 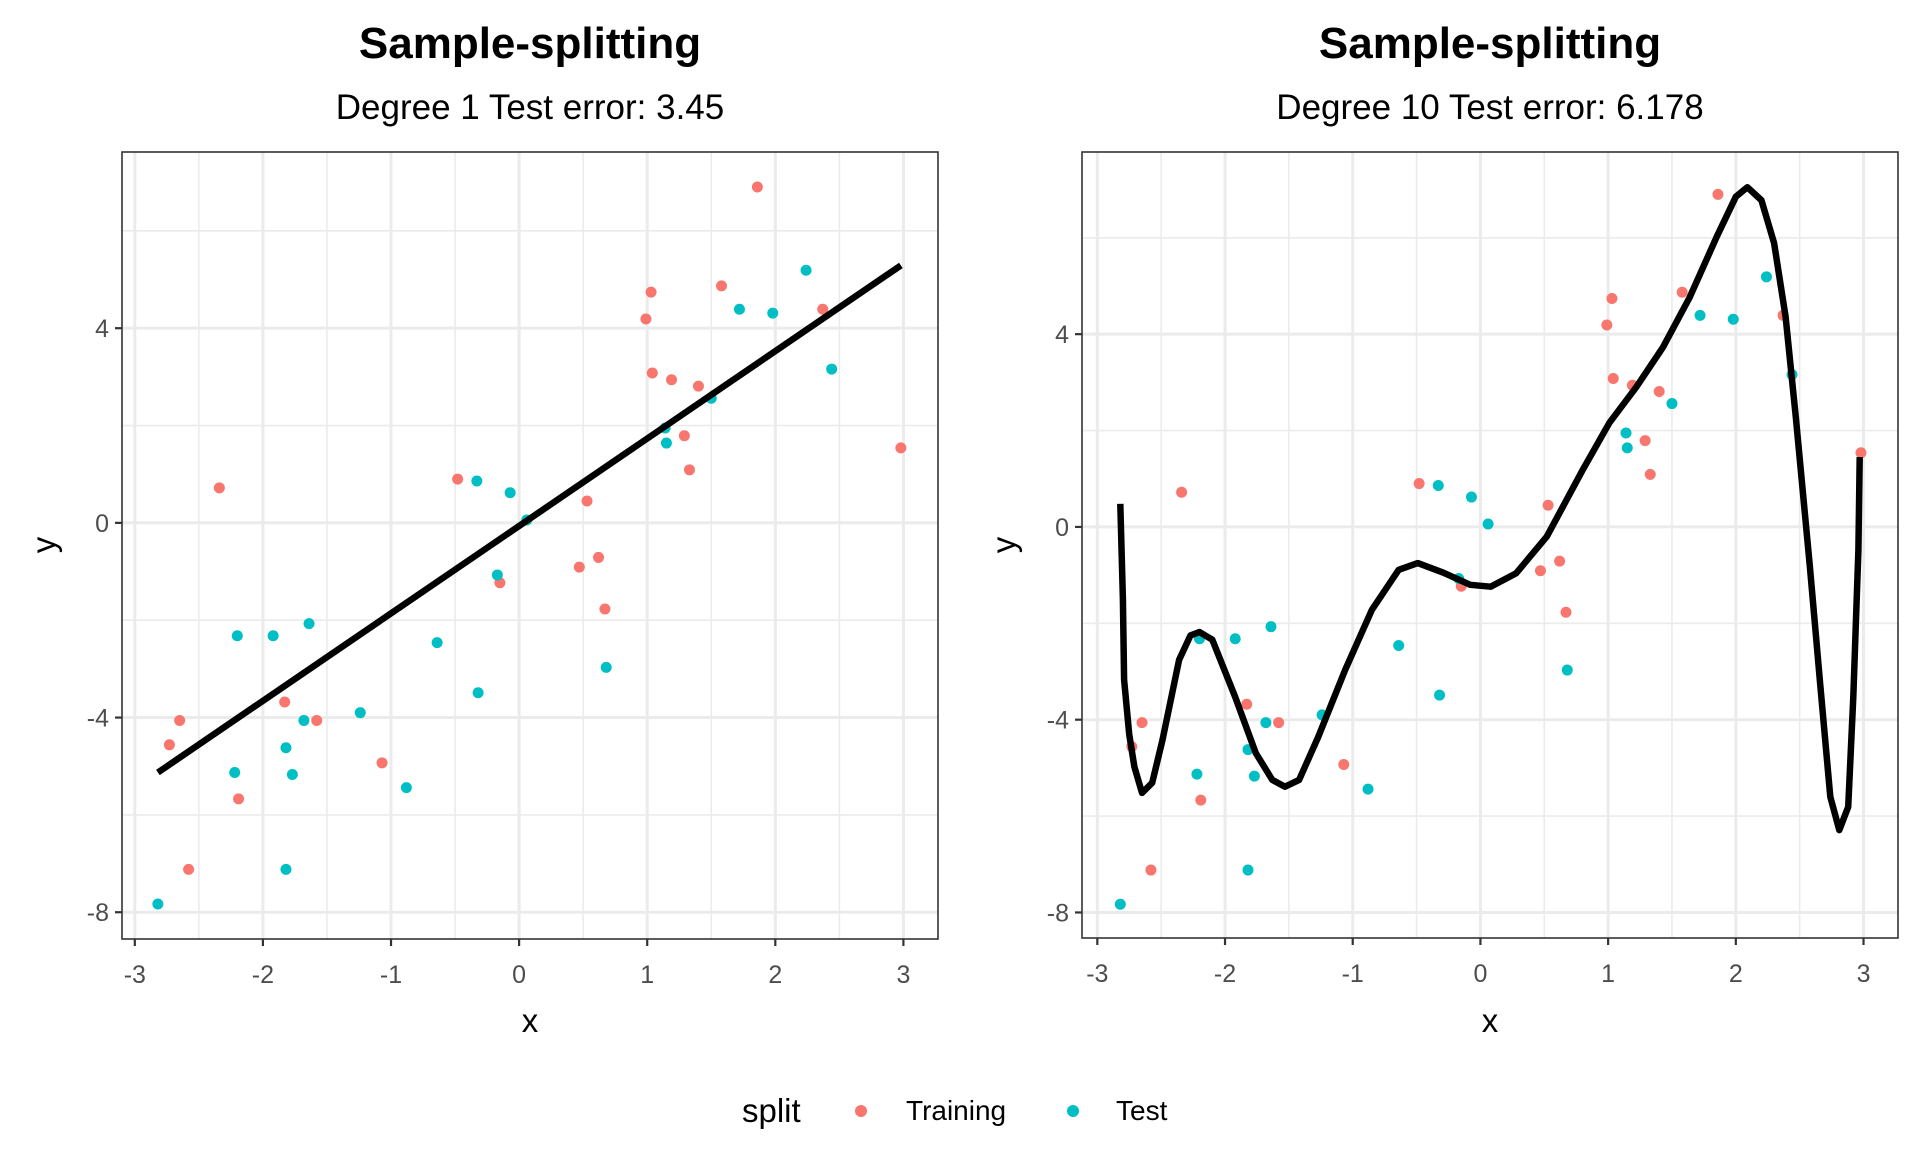 I want to click on legend-key-test, so click(x=1073, y=1111).